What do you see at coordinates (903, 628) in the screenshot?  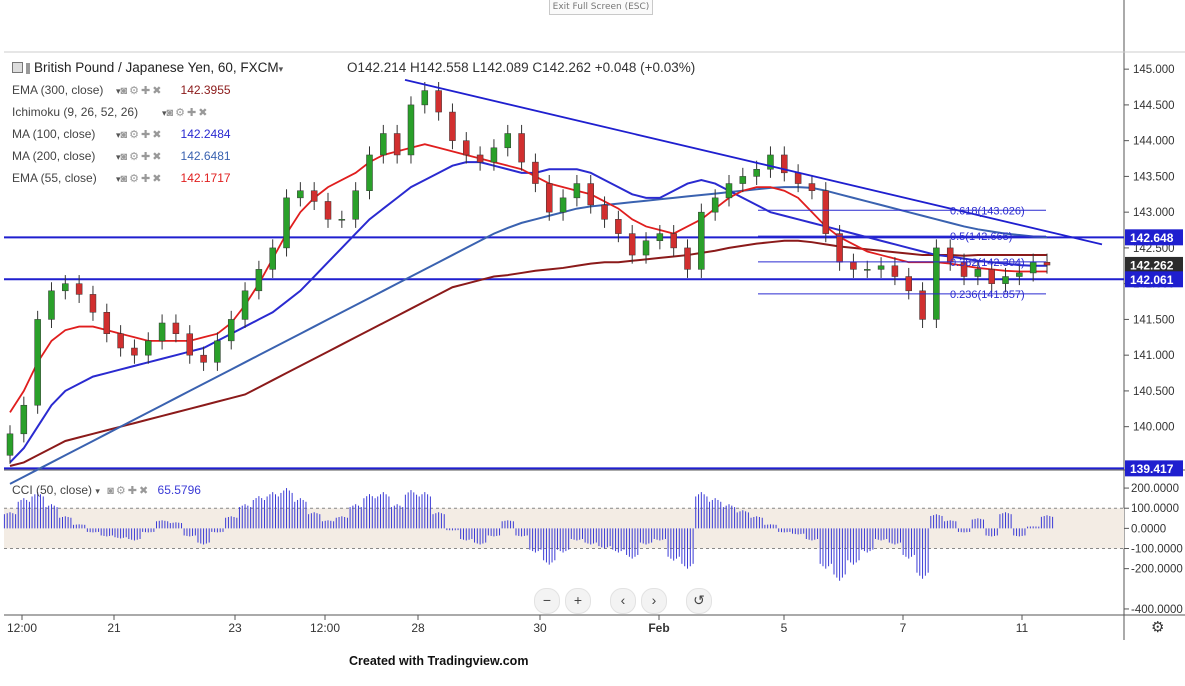 I see `x-tick-label: 7` at bounding box center [903, 628].